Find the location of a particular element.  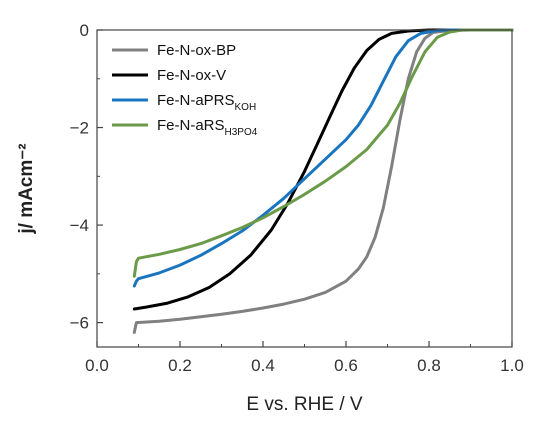

x-axis-label: E vs. RHE / V is located at coordinates (304, 404).